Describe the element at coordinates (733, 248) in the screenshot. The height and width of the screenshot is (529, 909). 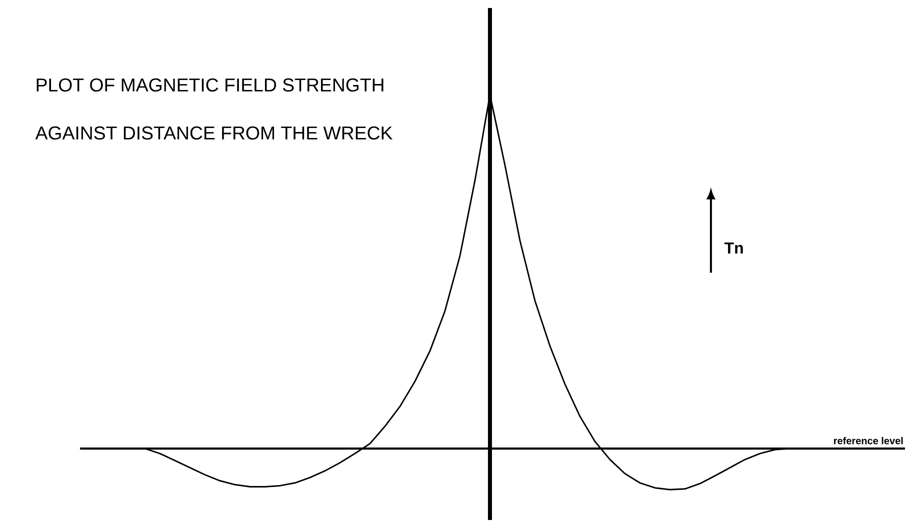
I see `y-axis-title: Tn` at that location.